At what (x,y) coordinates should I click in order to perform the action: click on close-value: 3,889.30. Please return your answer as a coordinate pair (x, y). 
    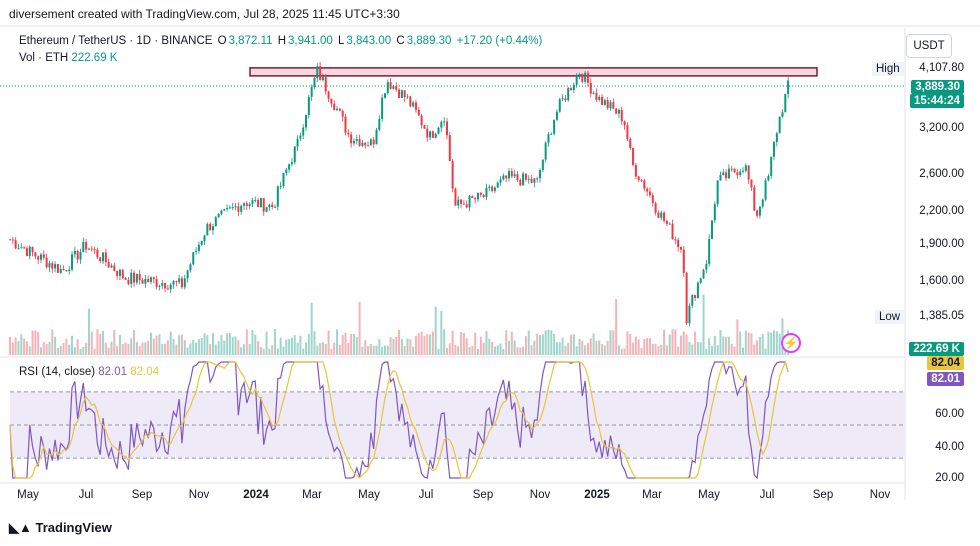
    Looking at the image, I should click on (429, 41).